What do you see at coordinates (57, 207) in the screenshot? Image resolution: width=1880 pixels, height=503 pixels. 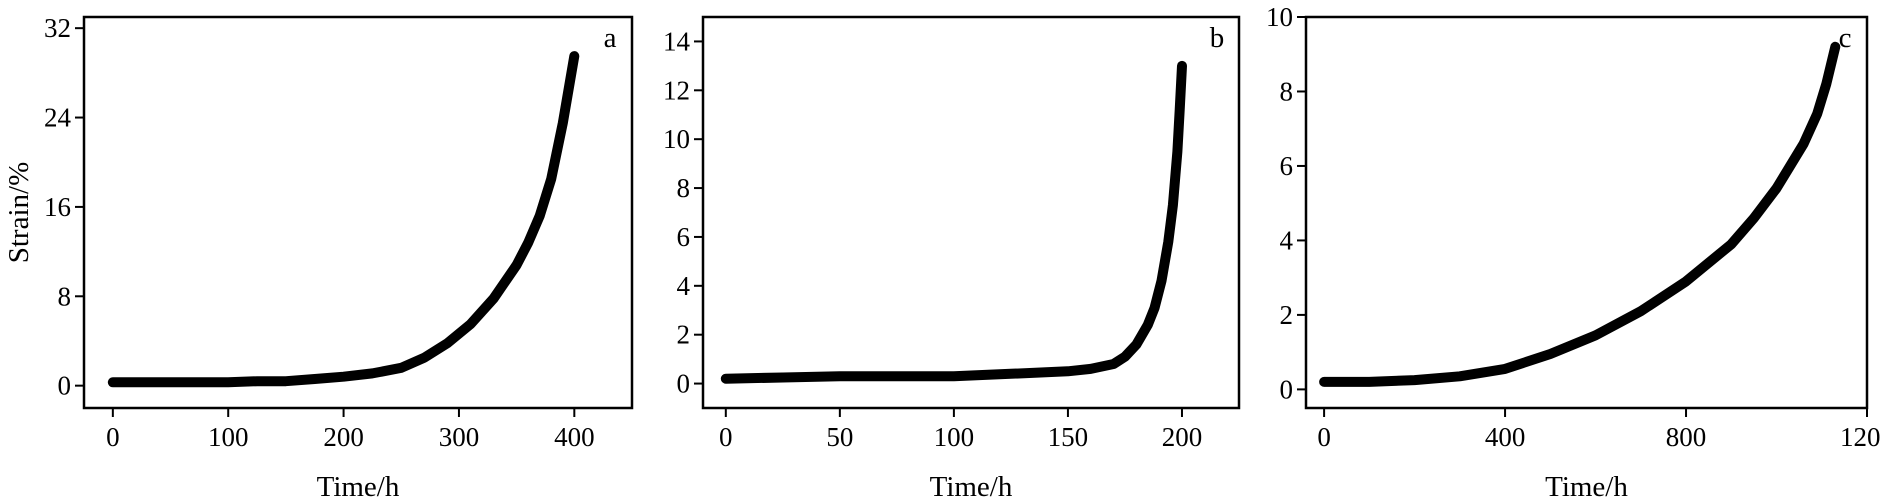 I see `y-tick-label: 16` at bounding box center [57, 207].